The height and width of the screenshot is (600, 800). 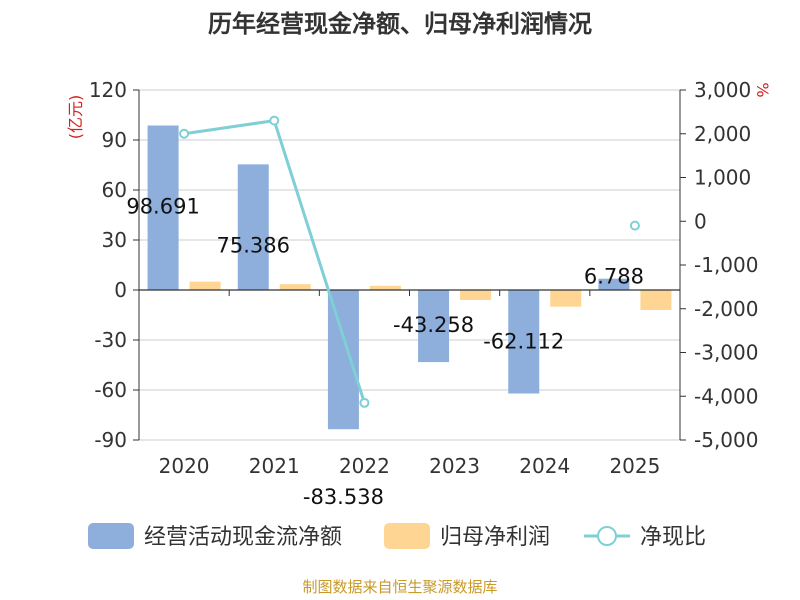 What do you see at coordinates (274, 120) in the screenshot?
I see `ratio-point-2021` at bounding box center [274, 120].